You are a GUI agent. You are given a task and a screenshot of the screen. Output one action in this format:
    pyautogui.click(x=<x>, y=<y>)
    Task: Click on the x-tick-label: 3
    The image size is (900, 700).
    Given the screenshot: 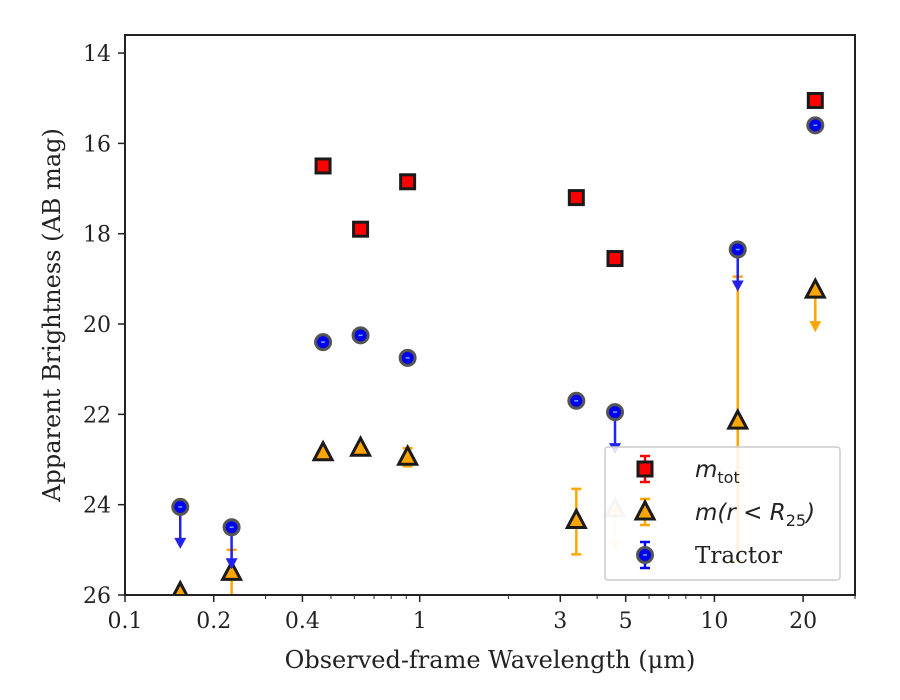 What is the action you would take?
    pyautogui.click(x=560, y=621)
    